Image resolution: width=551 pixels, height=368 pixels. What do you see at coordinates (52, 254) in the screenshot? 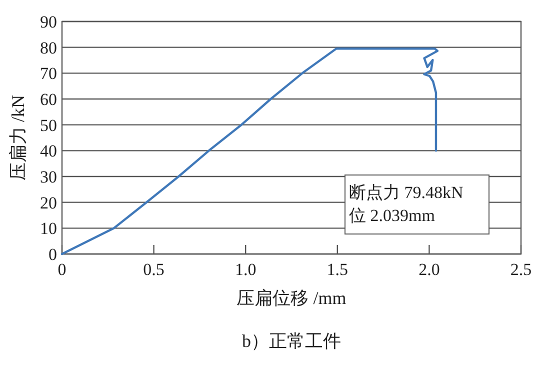
I see `y-tick-label: 0` at bounding box center [52, 254].